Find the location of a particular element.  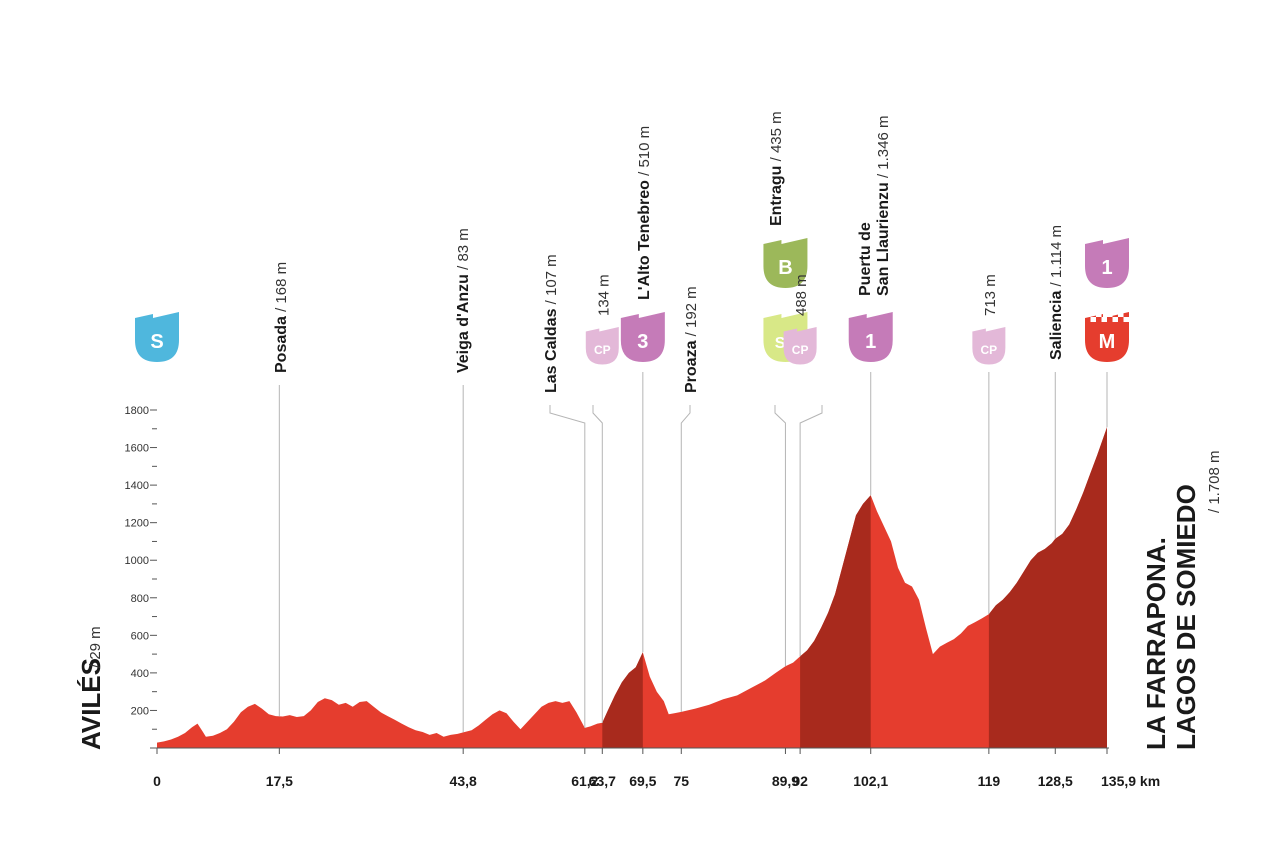

x-tick-label: 102,1 is located at coordinates (870, 781).